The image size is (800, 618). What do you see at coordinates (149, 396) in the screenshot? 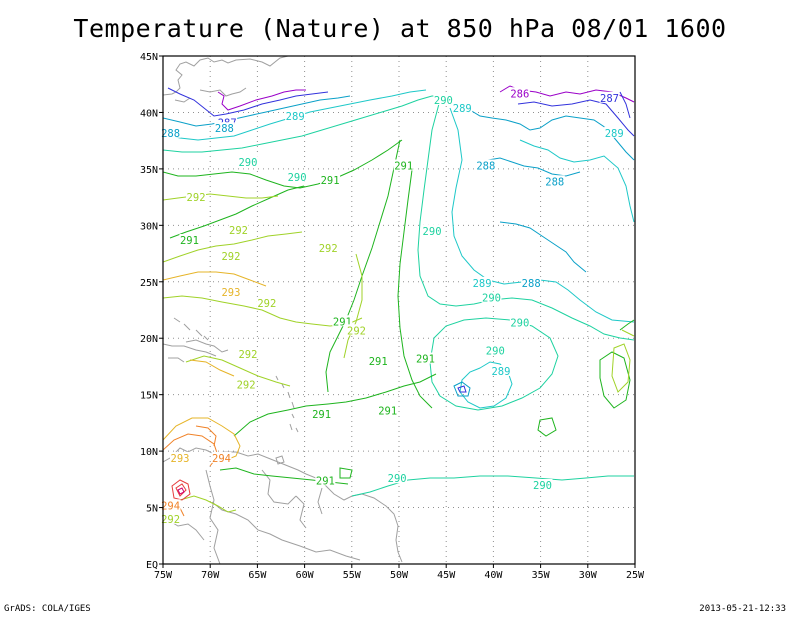
I see `lat-tick-label: 15N` at bounding box center [149, 396].